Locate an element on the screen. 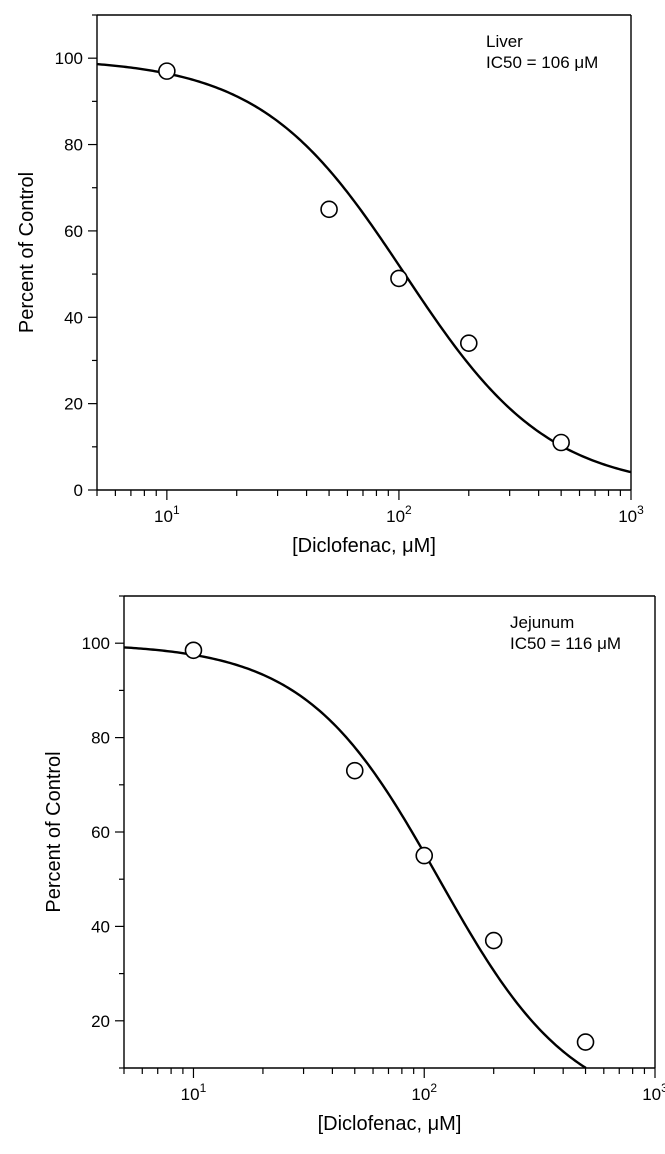  chart1-x-tick-label: 10¹ is located at coordinates (167, 514).